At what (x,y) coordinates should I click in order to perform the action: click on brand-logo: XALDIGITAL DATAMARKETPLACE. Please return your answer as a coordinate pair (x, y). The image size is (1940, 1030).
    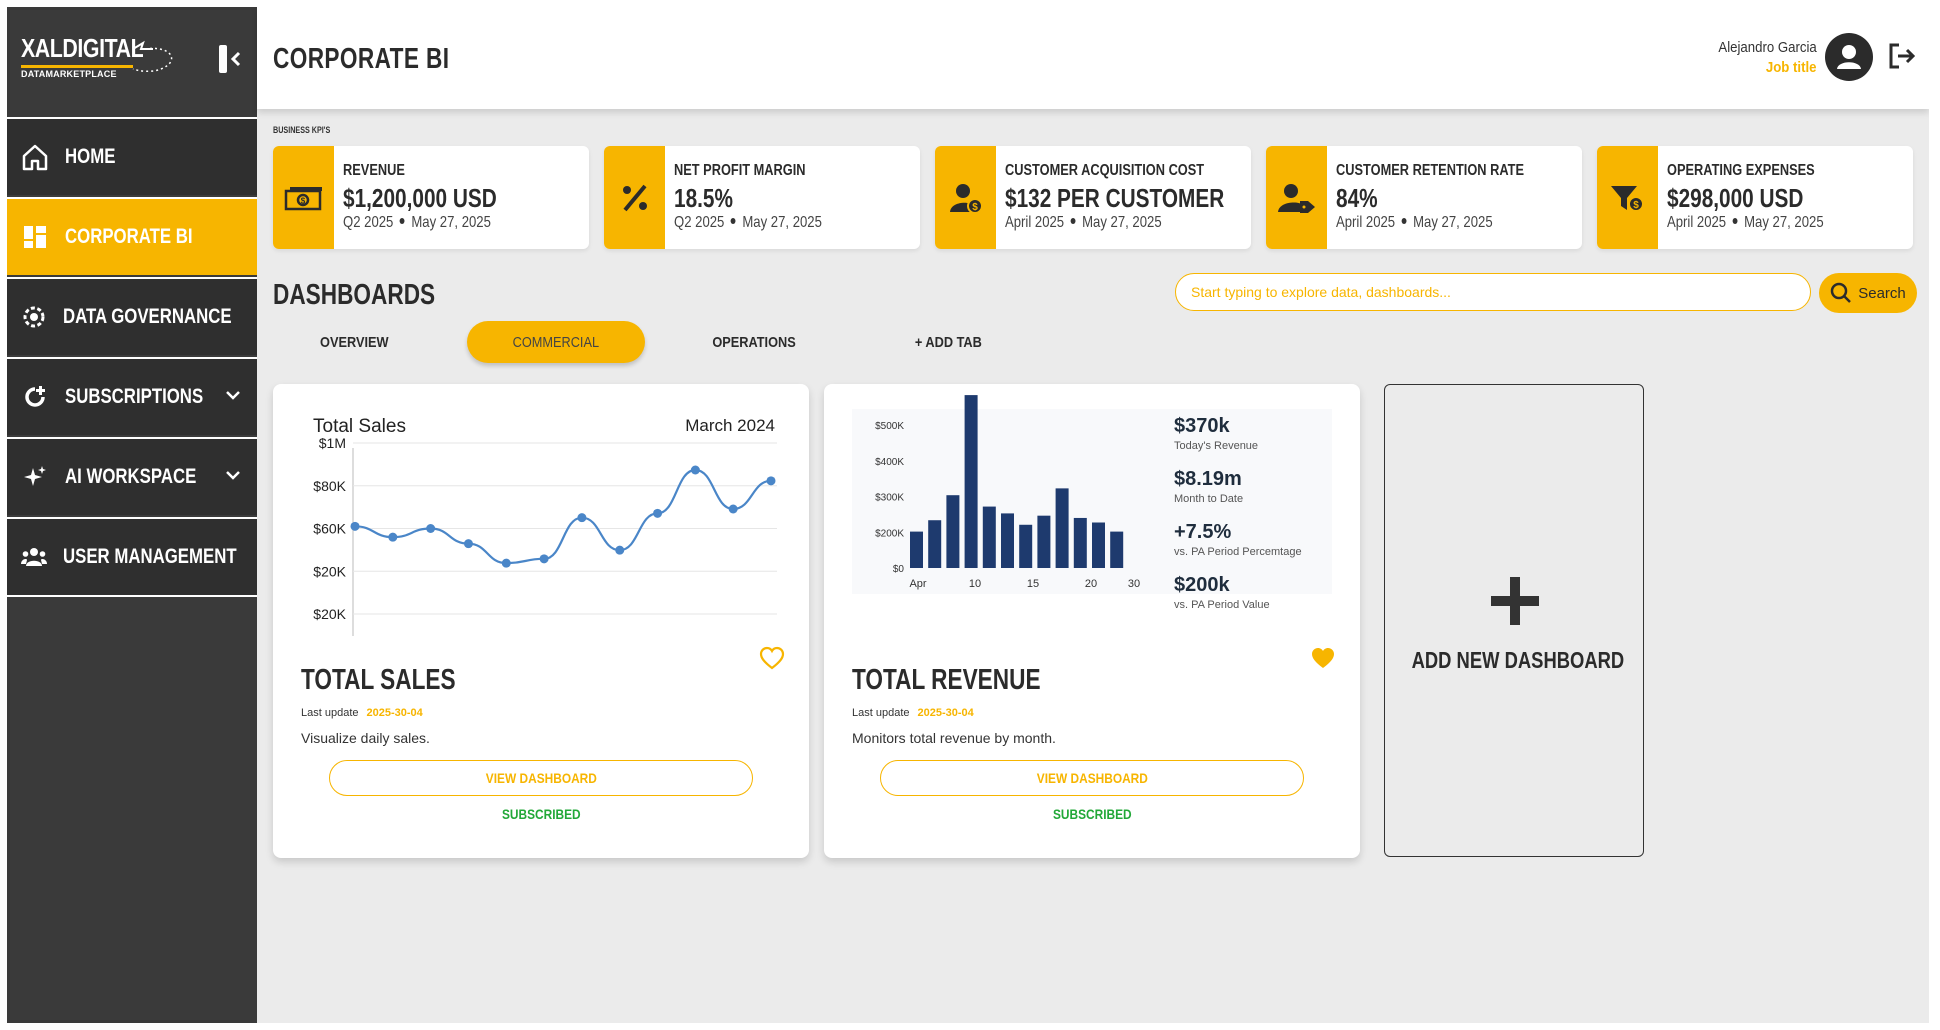
    Looking at the image, I should click on (106, 63).